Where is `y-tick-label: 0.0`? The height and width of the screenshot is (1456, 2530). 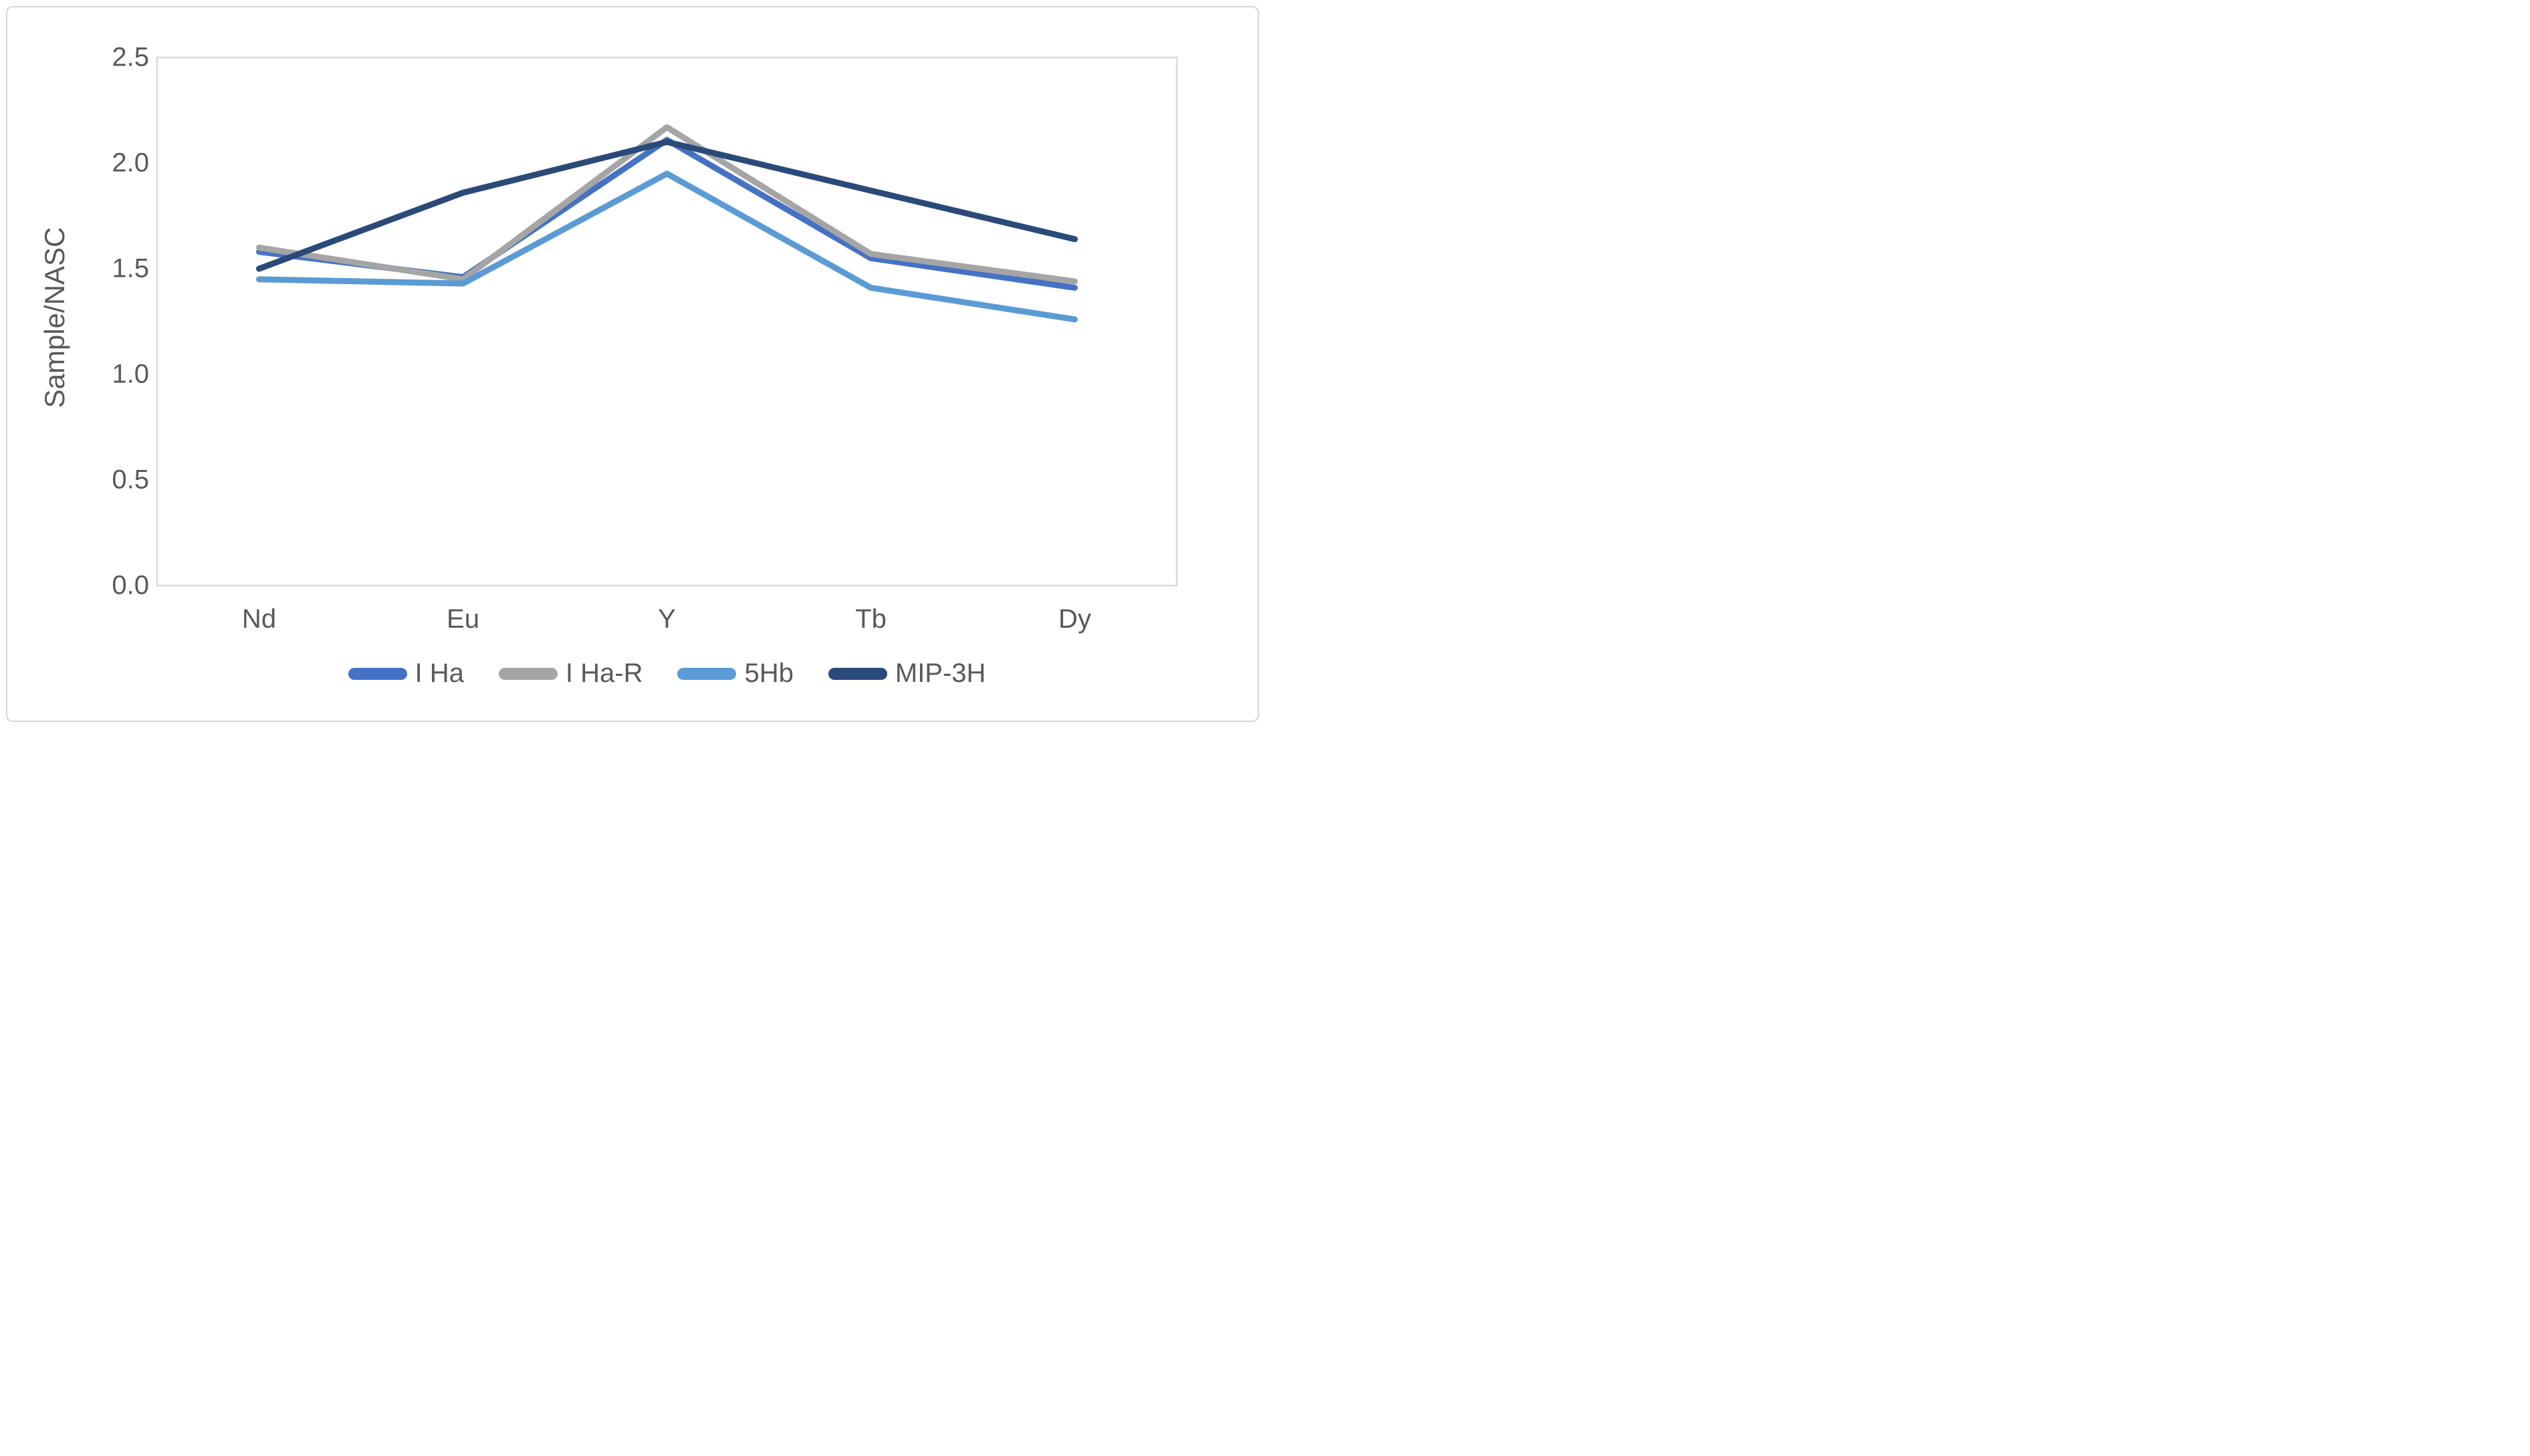 y-tick-label: 0.0 is located at coordinates (130, 585).